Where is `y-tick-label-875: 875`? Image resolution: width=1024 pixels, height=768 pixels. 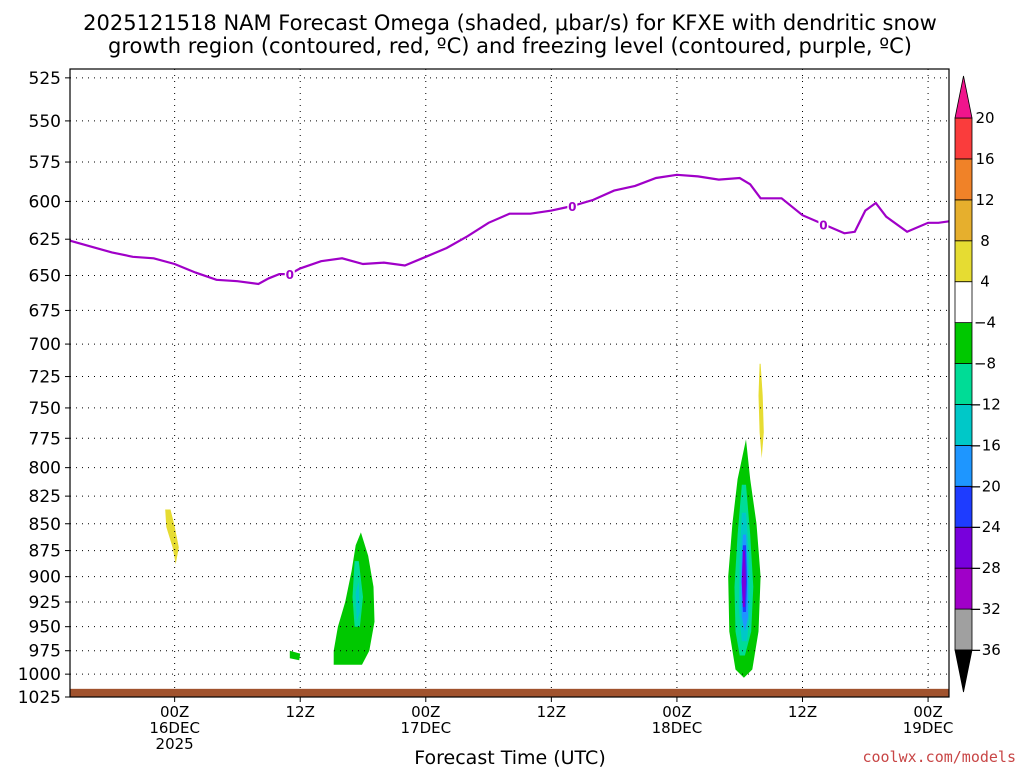
y-tick-label-875: 875 is located at coordinates (45, 552).